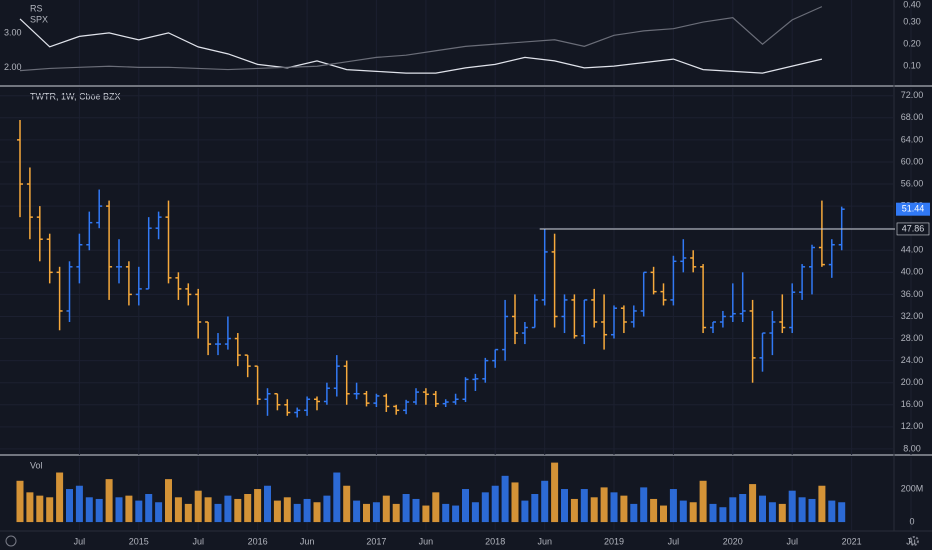 The width and height of the screenshot is (932, 550). What do you see at coordinates (614, 541) in the screenshot?
I see `x-tick-label: 2019` at bounding box center [614, 541].